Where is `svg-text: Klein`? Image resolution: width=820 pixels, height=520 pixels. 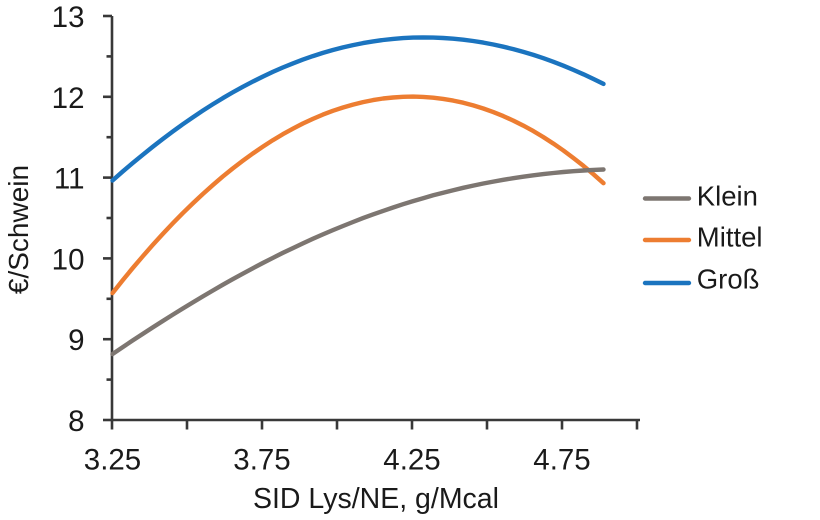 svg-text: Klein is located at coordinates (727, 196).